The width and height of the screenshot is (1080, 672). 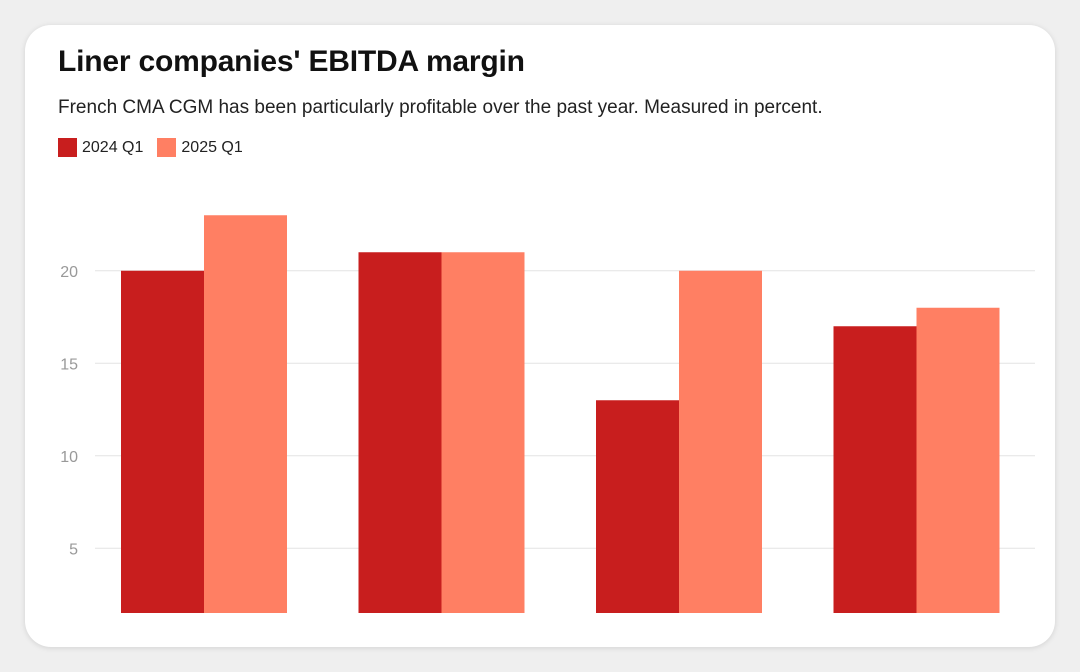 I want to click on bar-group-4-2025-q1, so click(x=958, y=460).